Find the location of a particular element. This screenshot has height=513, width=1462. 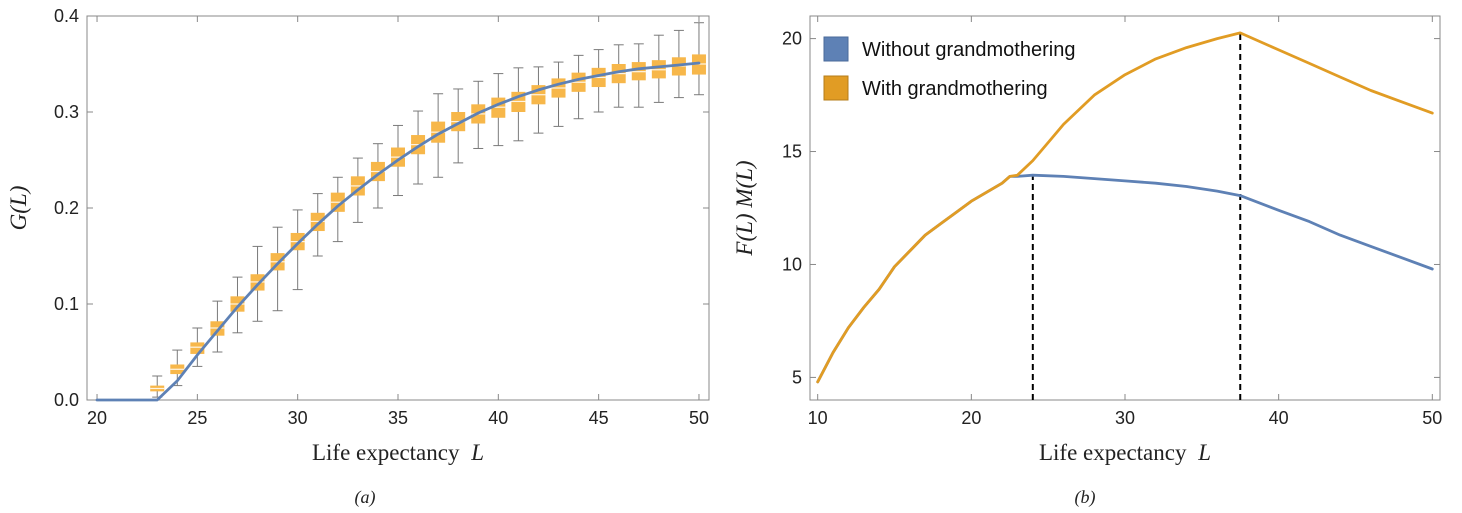

panel-a-caption: (a) is located at coordinates (365, 497).